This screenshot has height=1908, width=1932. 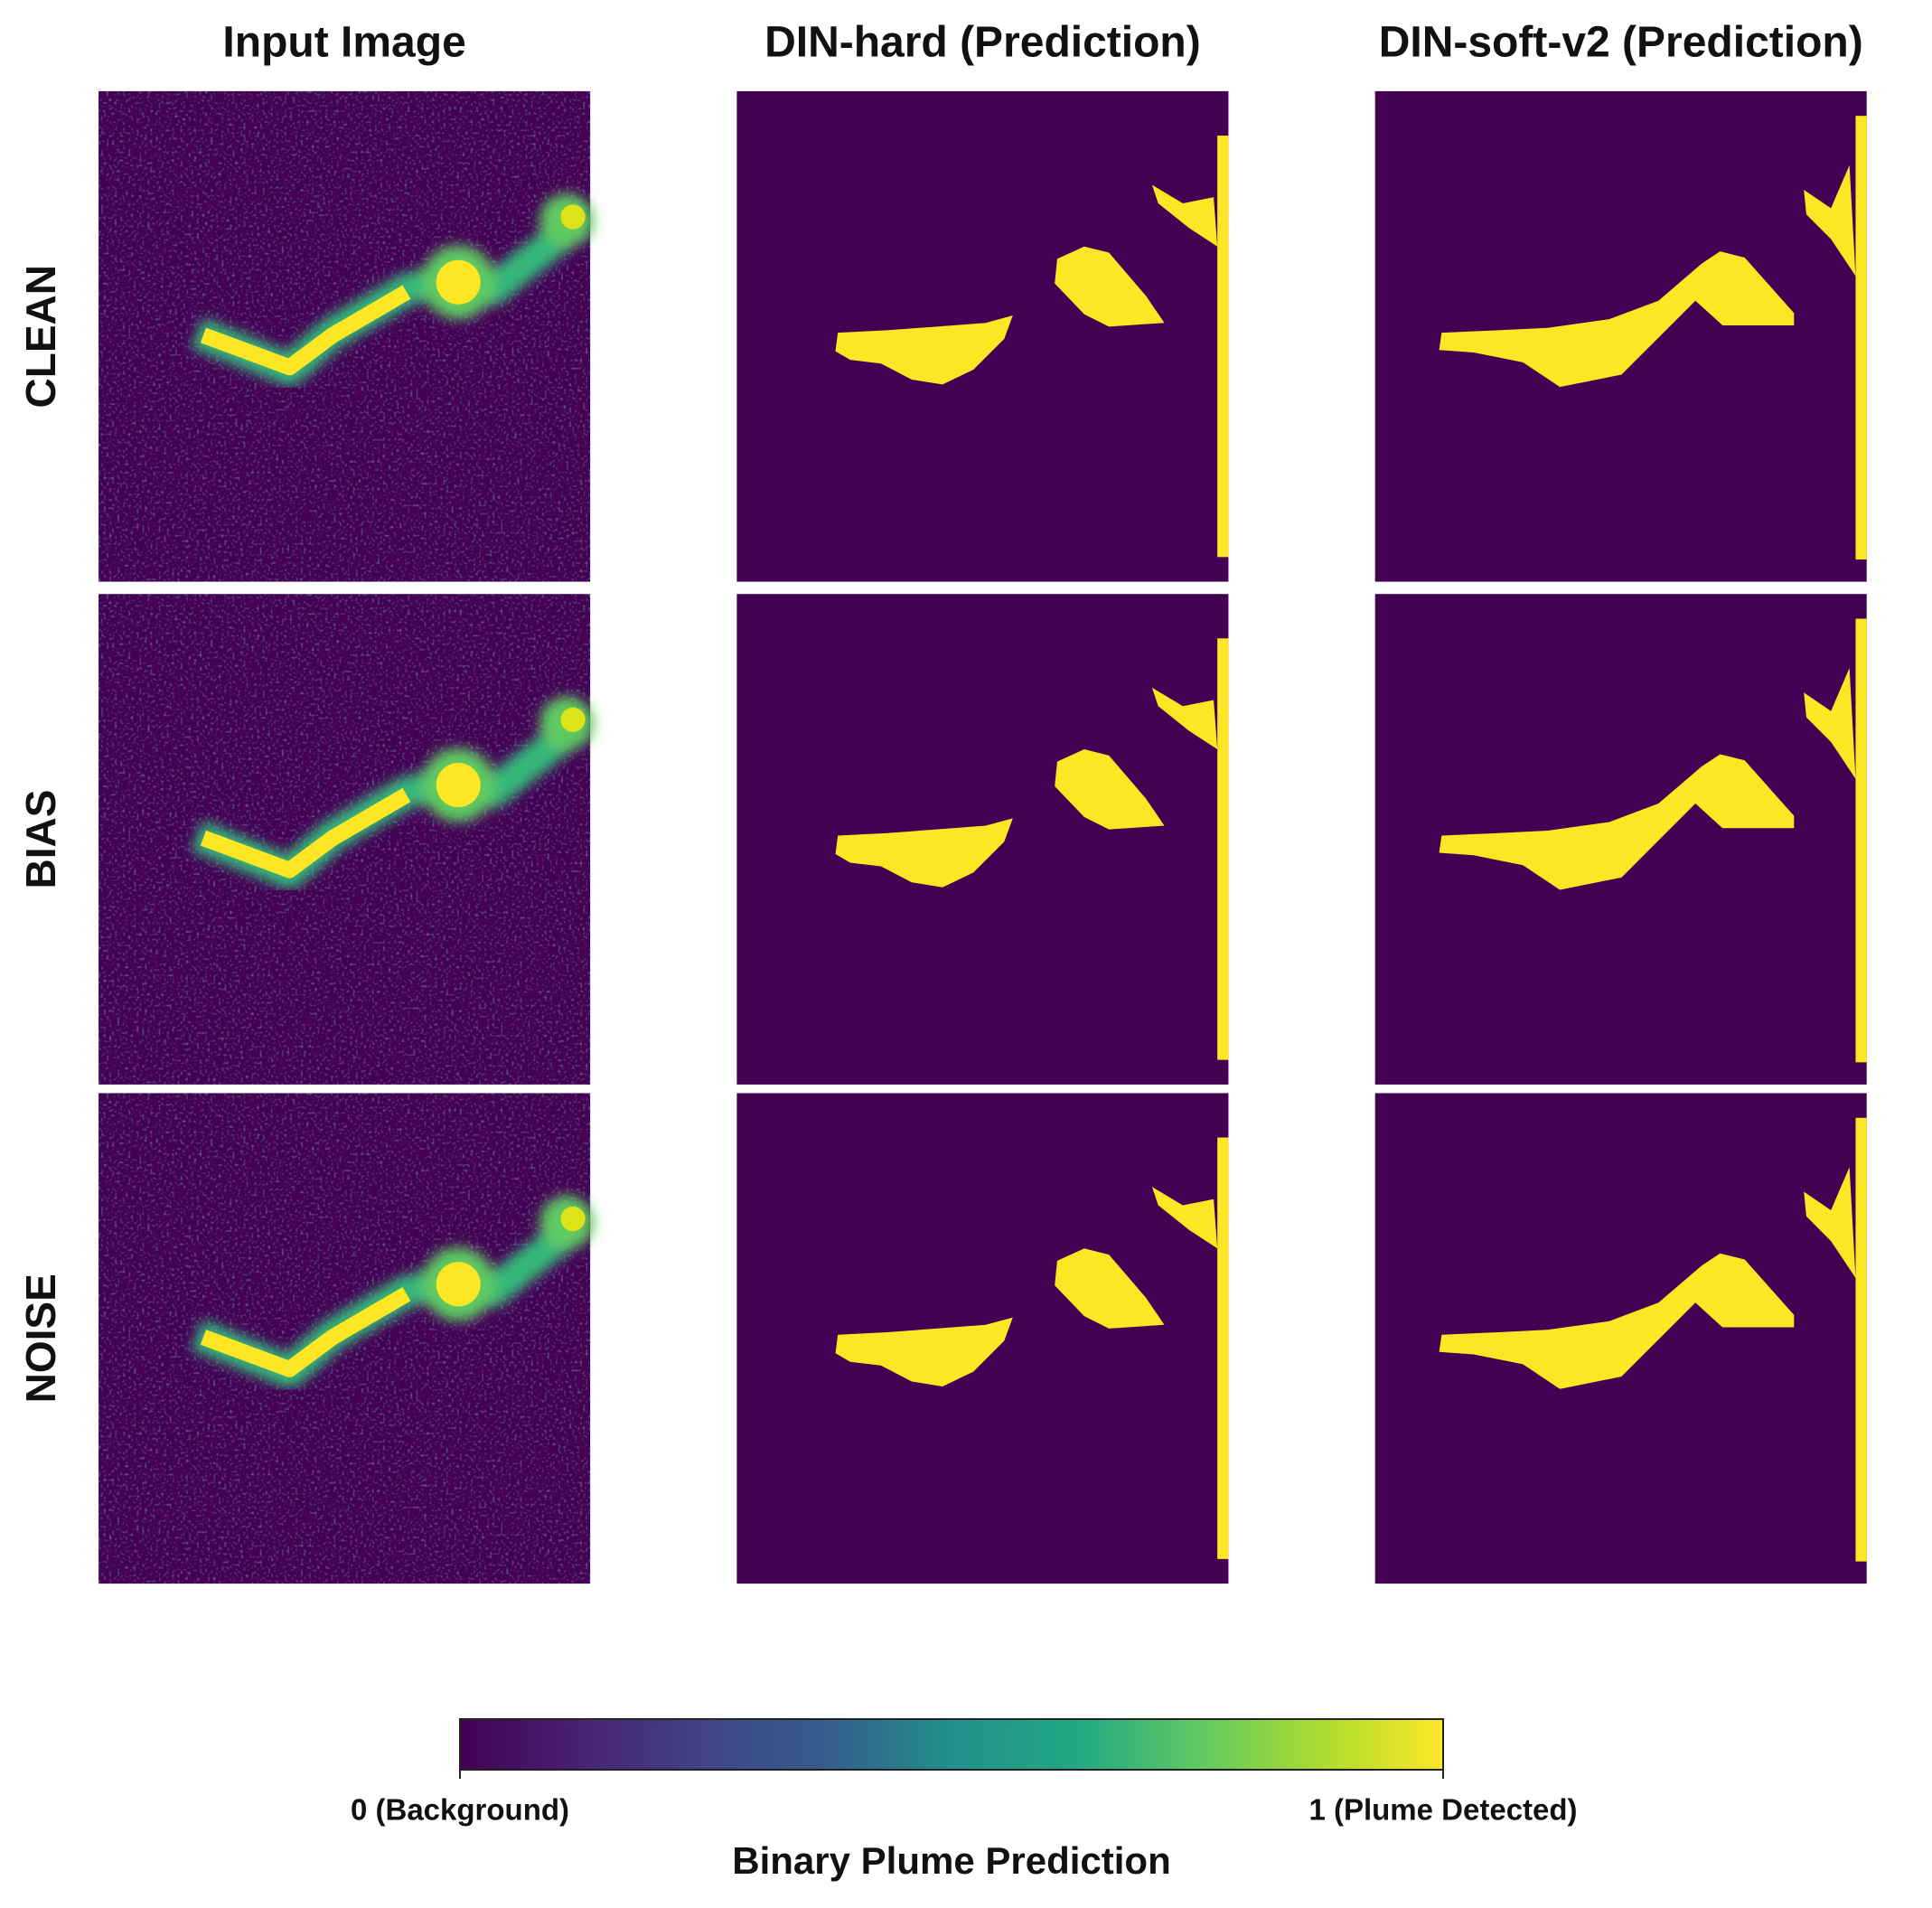 I want to click on column-title: DIN-soft-v2 (Prediction), so click(x=1621, y=43).